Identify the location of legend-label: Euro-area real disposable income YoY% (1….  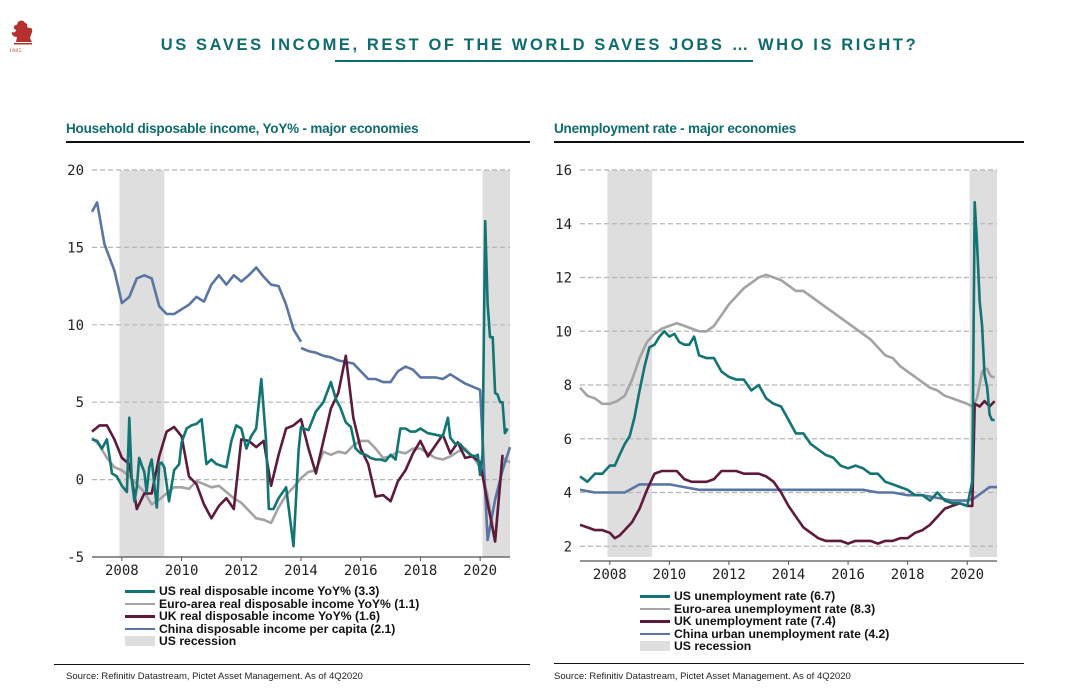
(289, 603).